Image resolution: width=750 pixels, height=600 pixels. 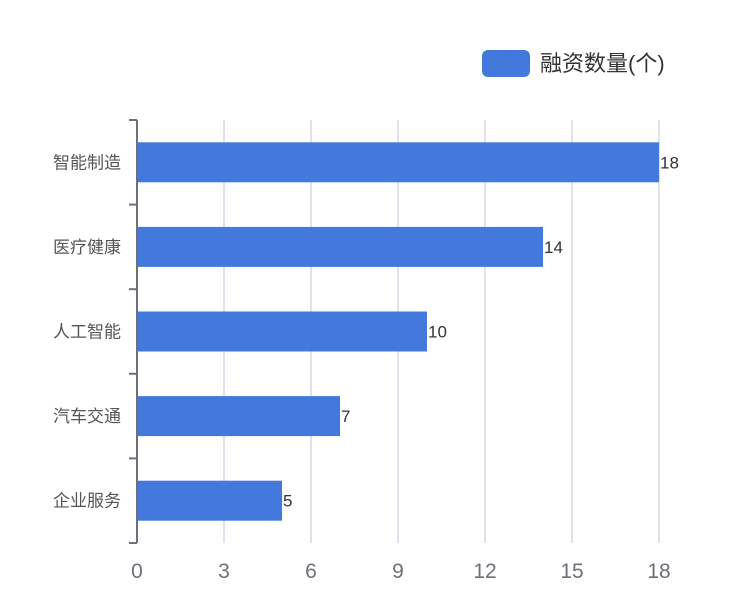 What do you see at coordinates (87, 416) in the screenshot?
I see `y-category-label: 汽车交通` at bounding box center [87, 416].